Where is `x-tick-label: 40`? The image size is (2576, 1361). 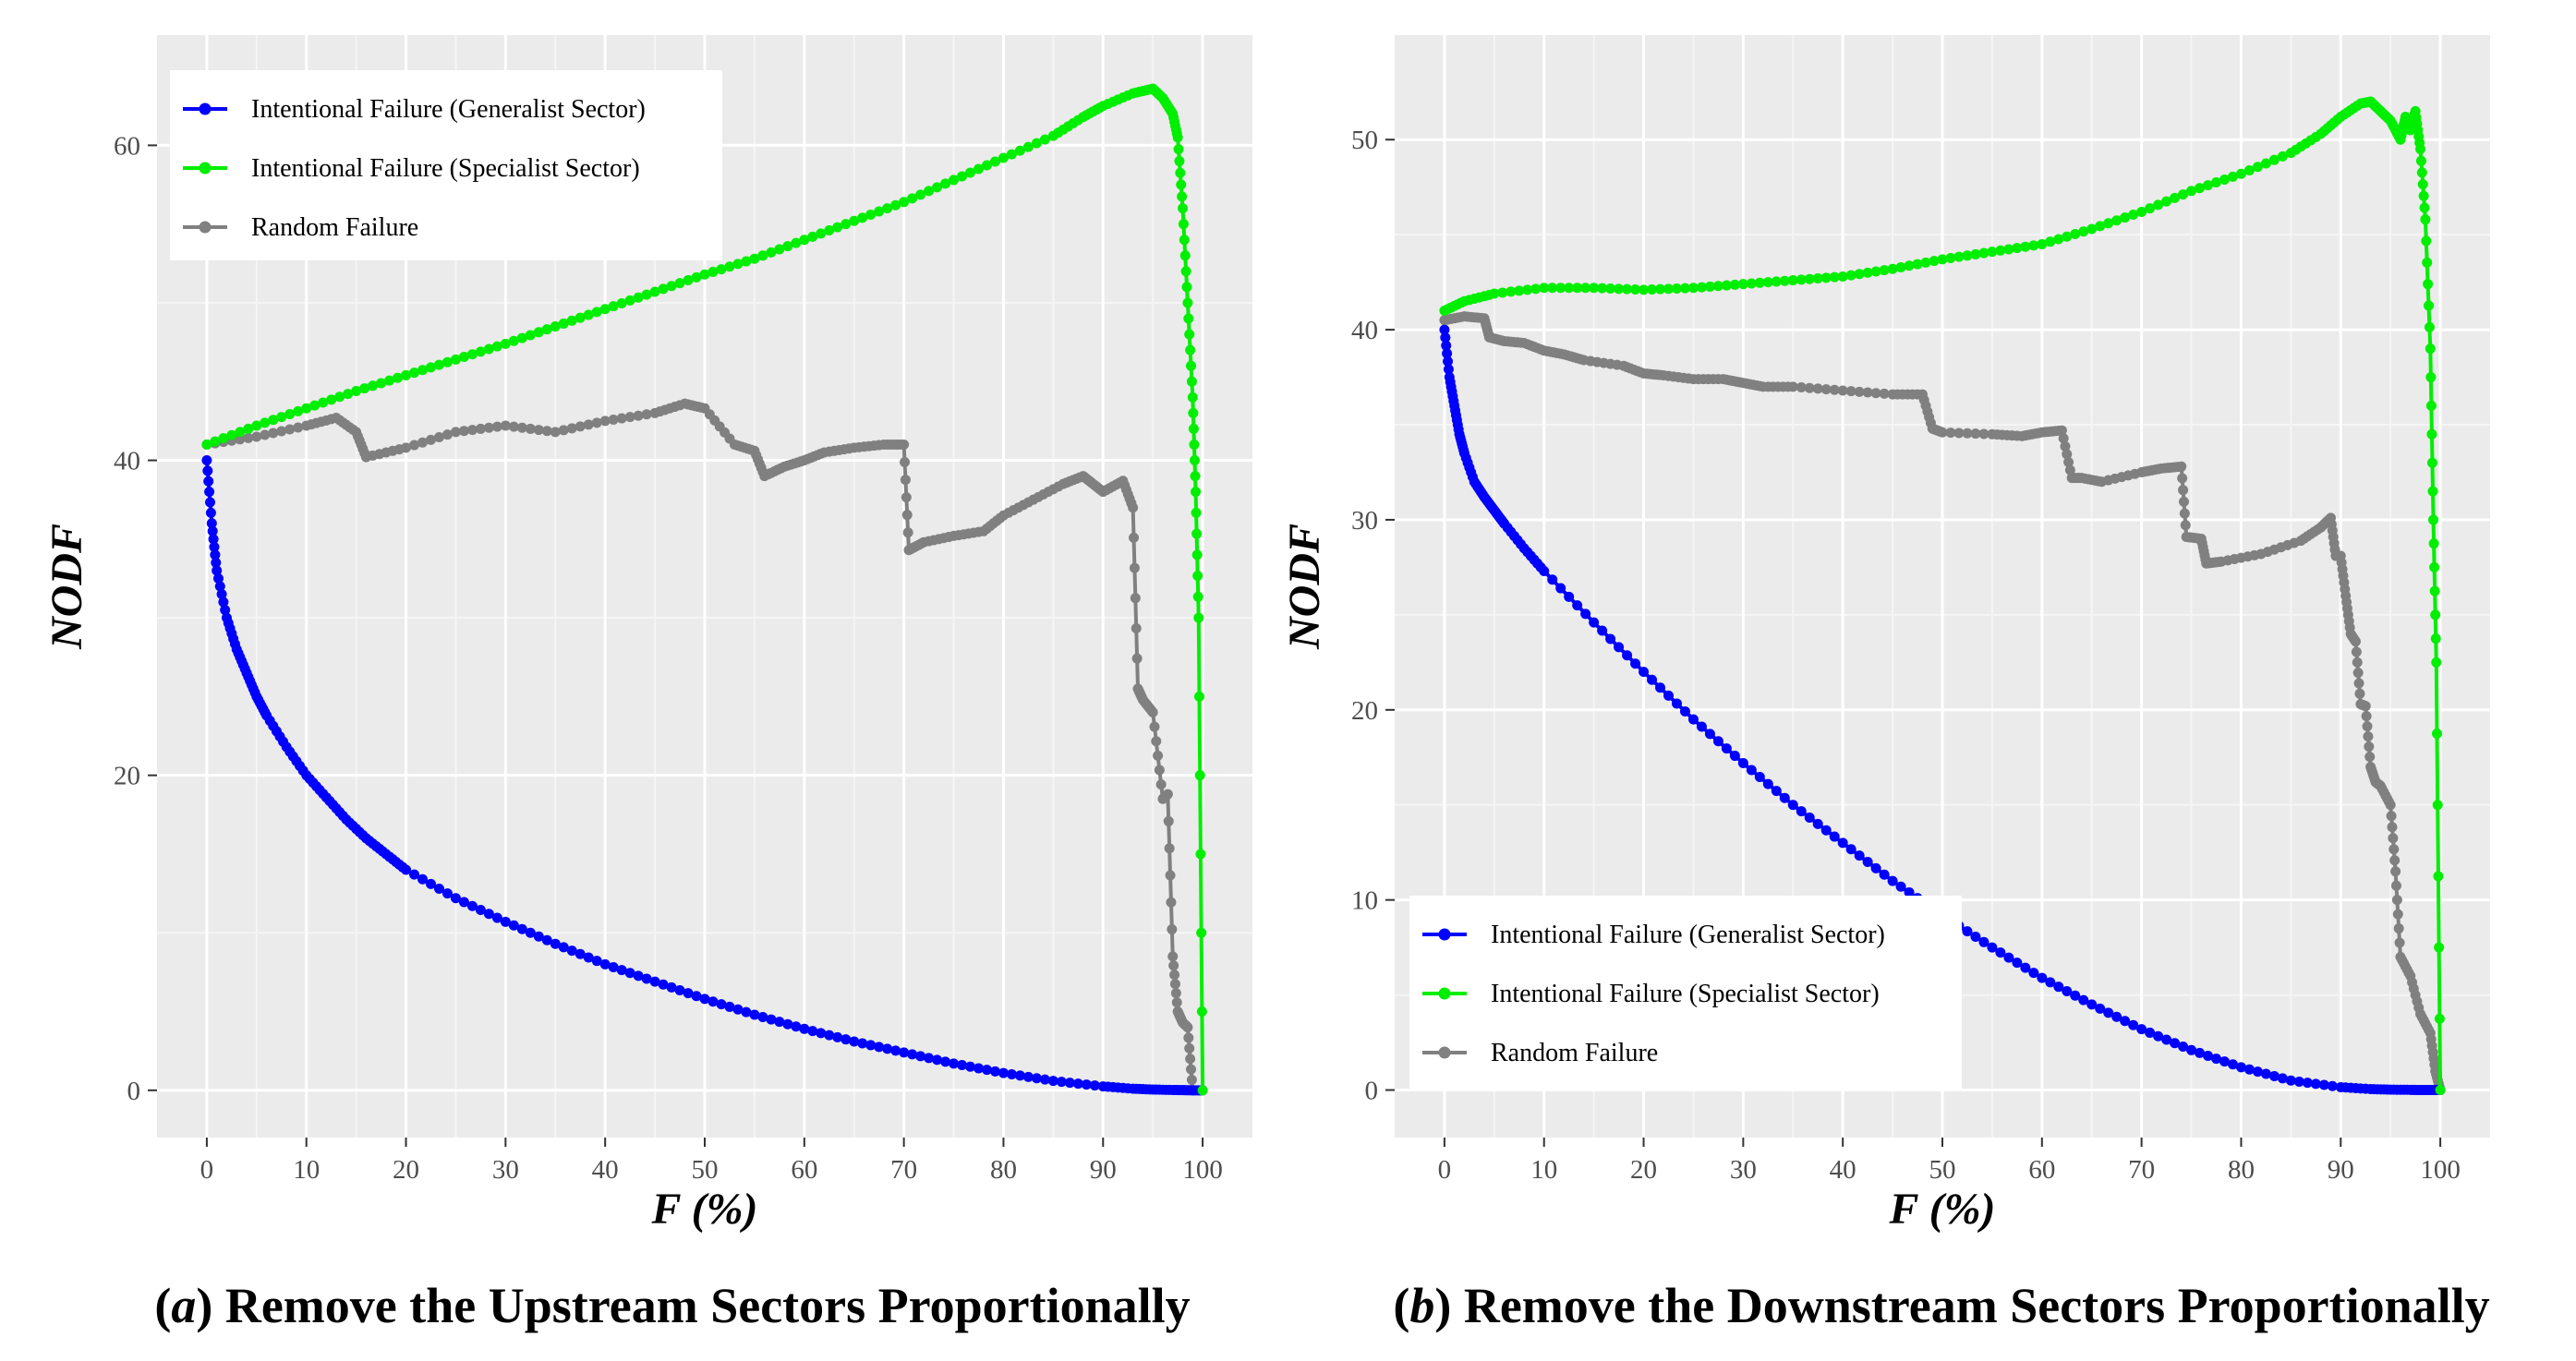 x-tick-label: 40 is located at coordinates (1843, 1170).